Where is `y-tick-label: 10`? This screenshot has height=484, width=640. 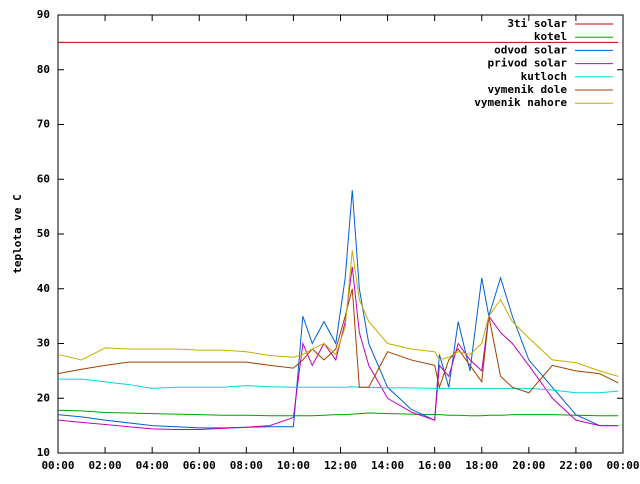 y-tick-label: 10 is located at coordinates (43, 452).